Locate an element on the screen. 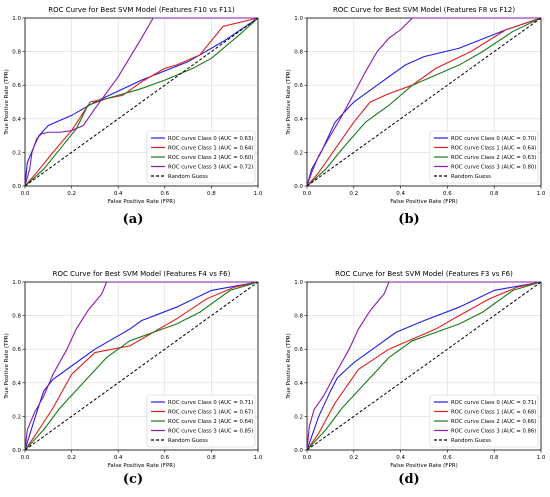 The height and width of the screenshot is (497, 550). legend-entry: ROC curve Class 3 (AUC = 0.85) is located at coordinates (210, 432).